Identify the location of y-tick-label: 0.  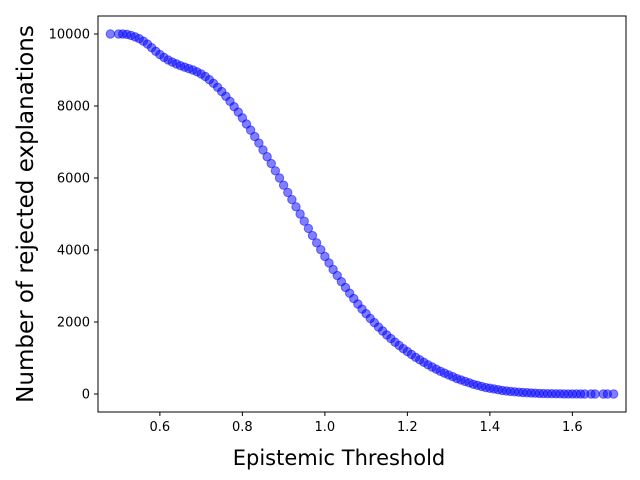
(86, 395).